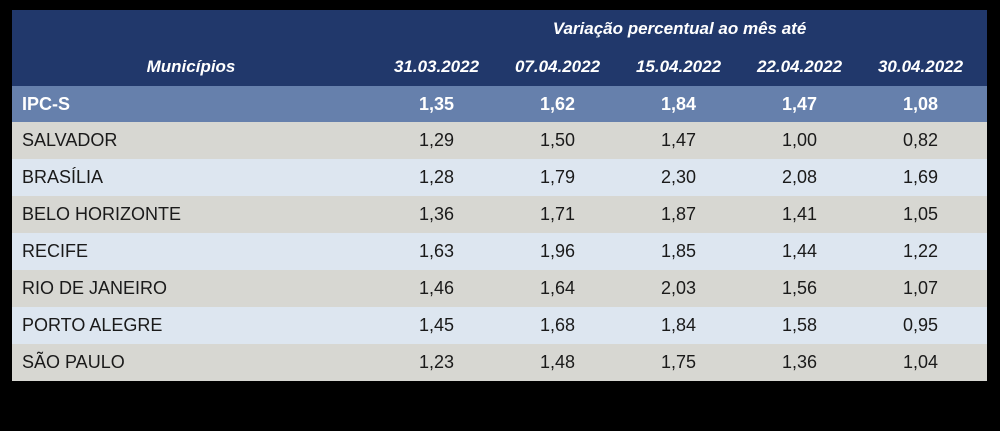 Image resolution: width=1000 pixels, height=431 pixels. I want to click on spanner-title: Variação percentual ao mês até, so click(685, 29).